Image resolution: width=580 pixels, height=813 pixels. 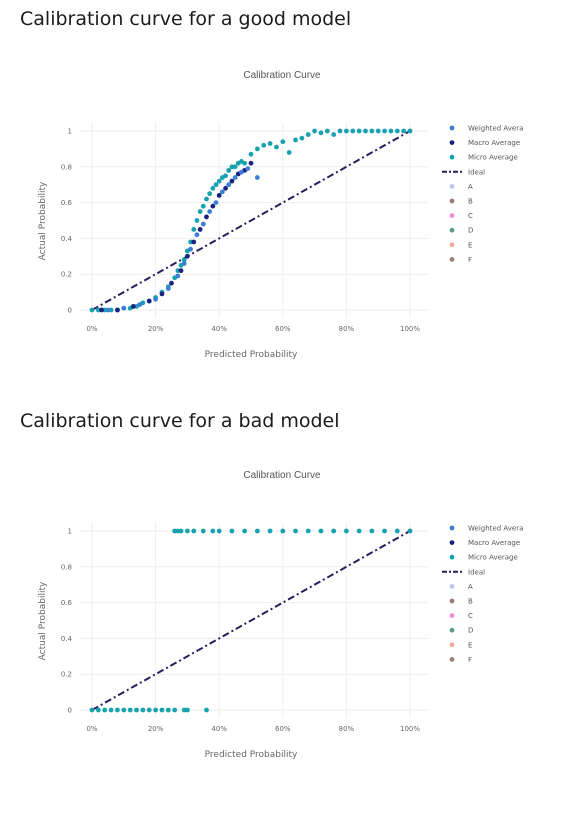 What do you see at coordinates (66, 275) in the screenshot?
I see `y-tick-label: 0.2` at bounding box center [66, 275].